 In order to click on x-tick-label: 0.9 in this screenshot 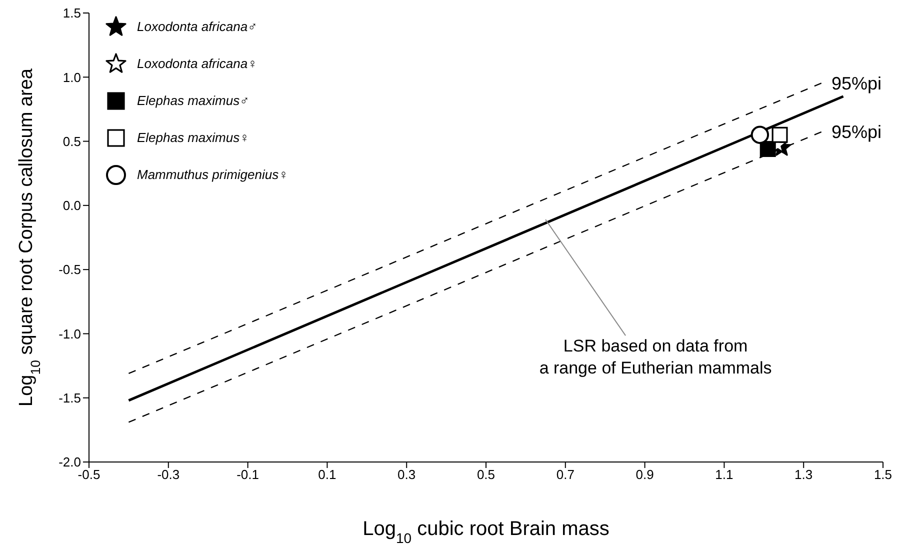, I will do `click(645, 474)`.